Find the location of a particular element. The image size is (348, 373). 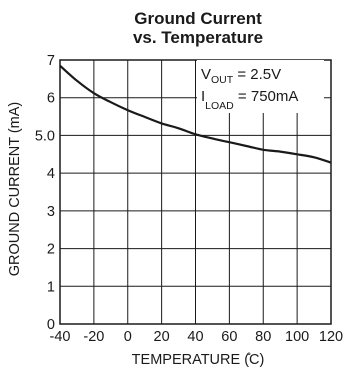

y-tick-label: 1 is located at coordinates (51, 287).